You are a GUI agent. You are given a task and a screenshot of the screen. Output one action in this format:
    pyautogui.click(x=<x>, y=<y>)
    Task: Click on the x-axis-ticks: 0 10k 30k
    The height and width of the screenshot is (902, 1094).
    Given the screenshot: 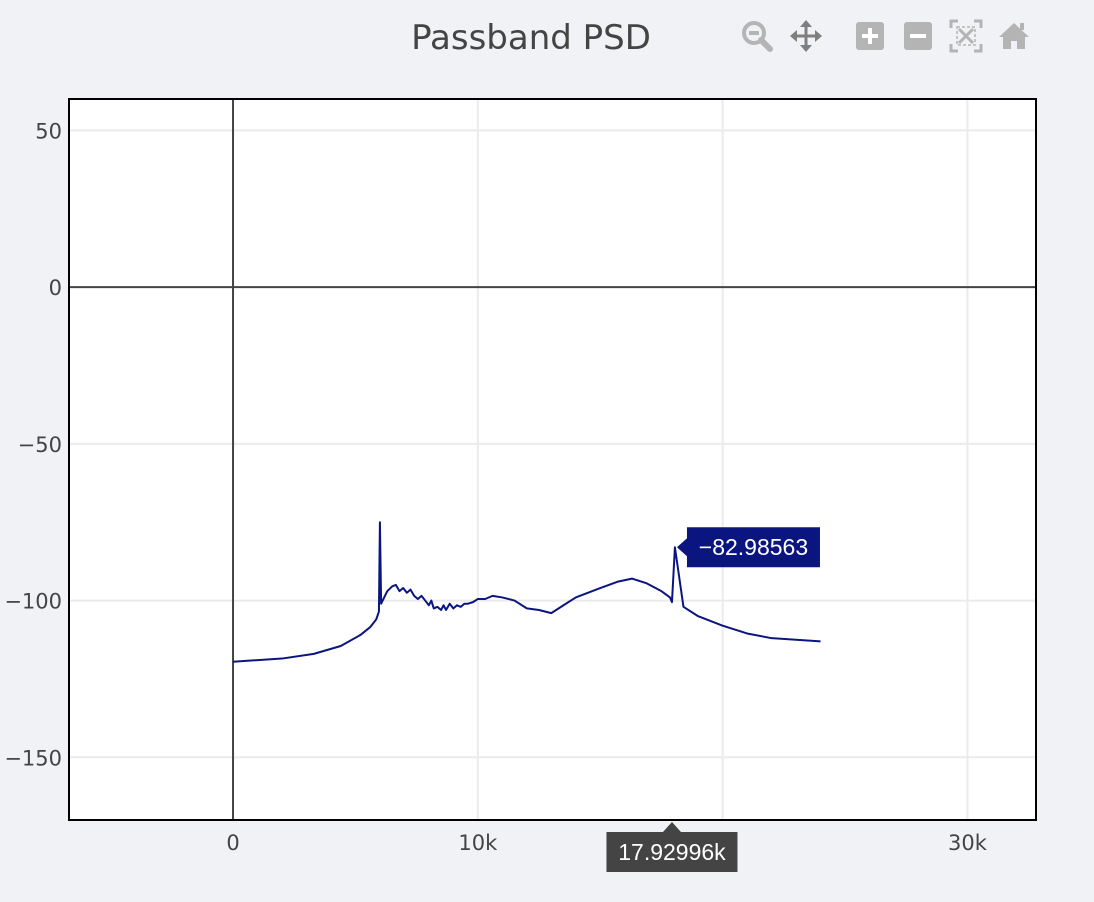 What is the action you would take?
    pyautogui.click(x=606, y=843)
    